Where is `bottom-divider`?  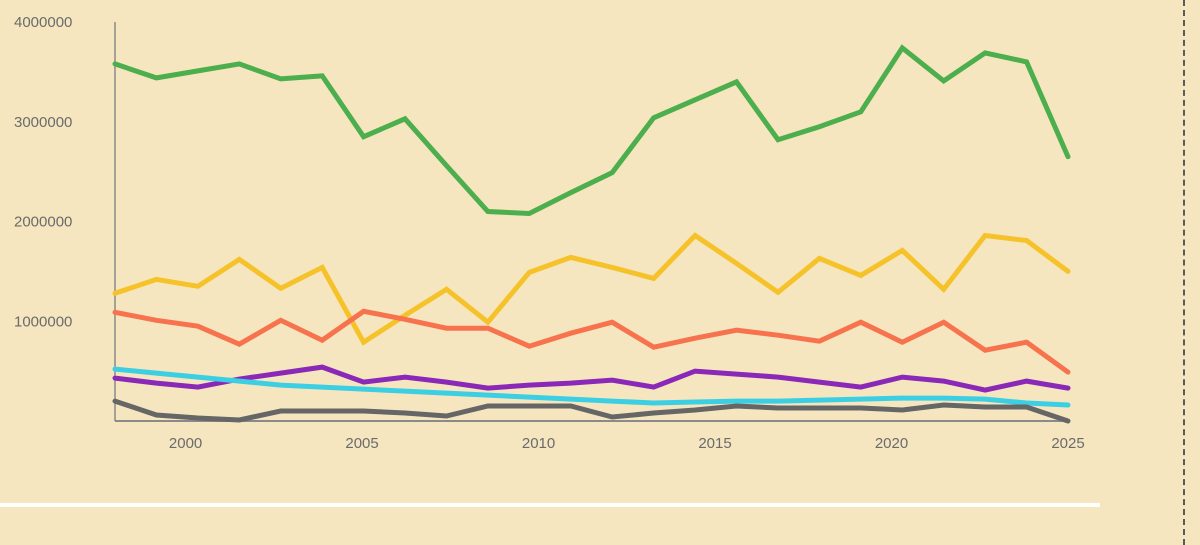
bottom-divider is located at coordinates (550, 505).